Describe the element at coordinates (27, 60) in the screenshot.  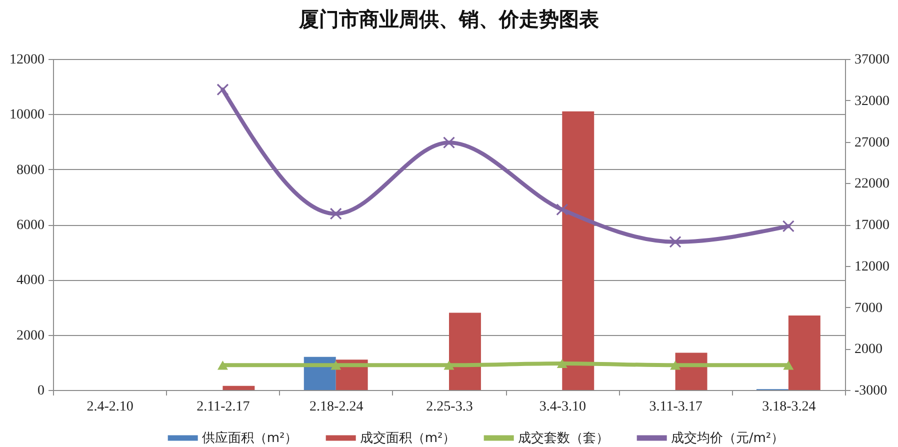
I see `y-tick-label: 12000` at that location.